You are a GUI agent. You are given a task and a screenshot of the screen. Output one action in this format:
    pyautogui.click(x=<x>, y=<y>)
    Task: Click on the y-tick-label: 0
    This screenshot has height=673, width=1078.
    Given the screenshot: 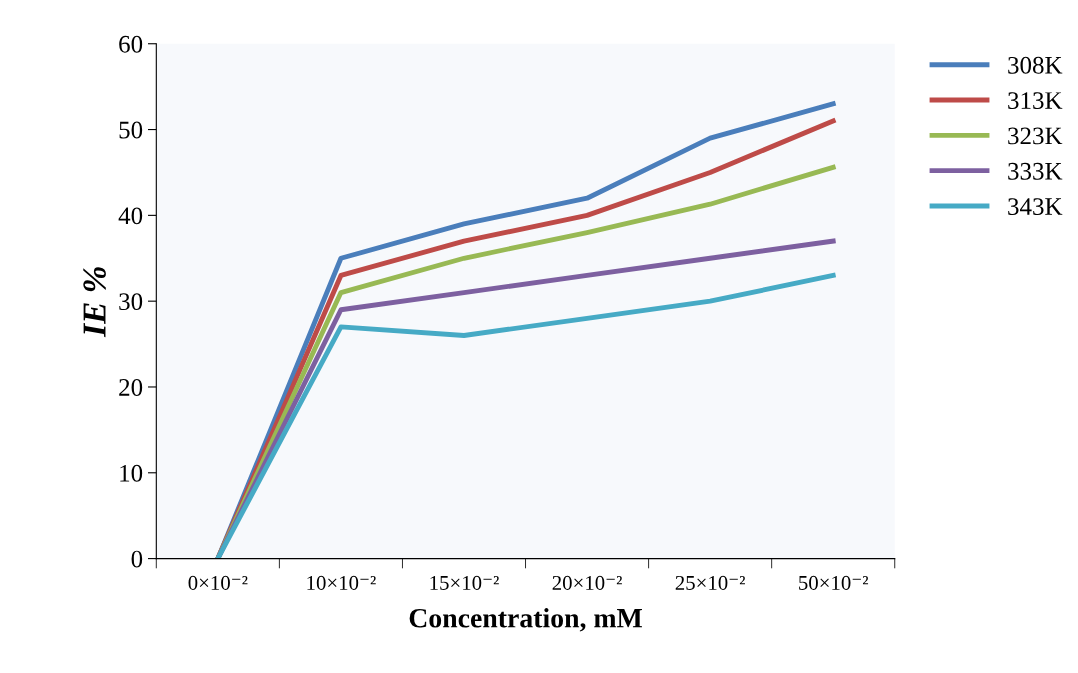 What is the action you would take?
    pyautogui.click(x=137, y=559)
    